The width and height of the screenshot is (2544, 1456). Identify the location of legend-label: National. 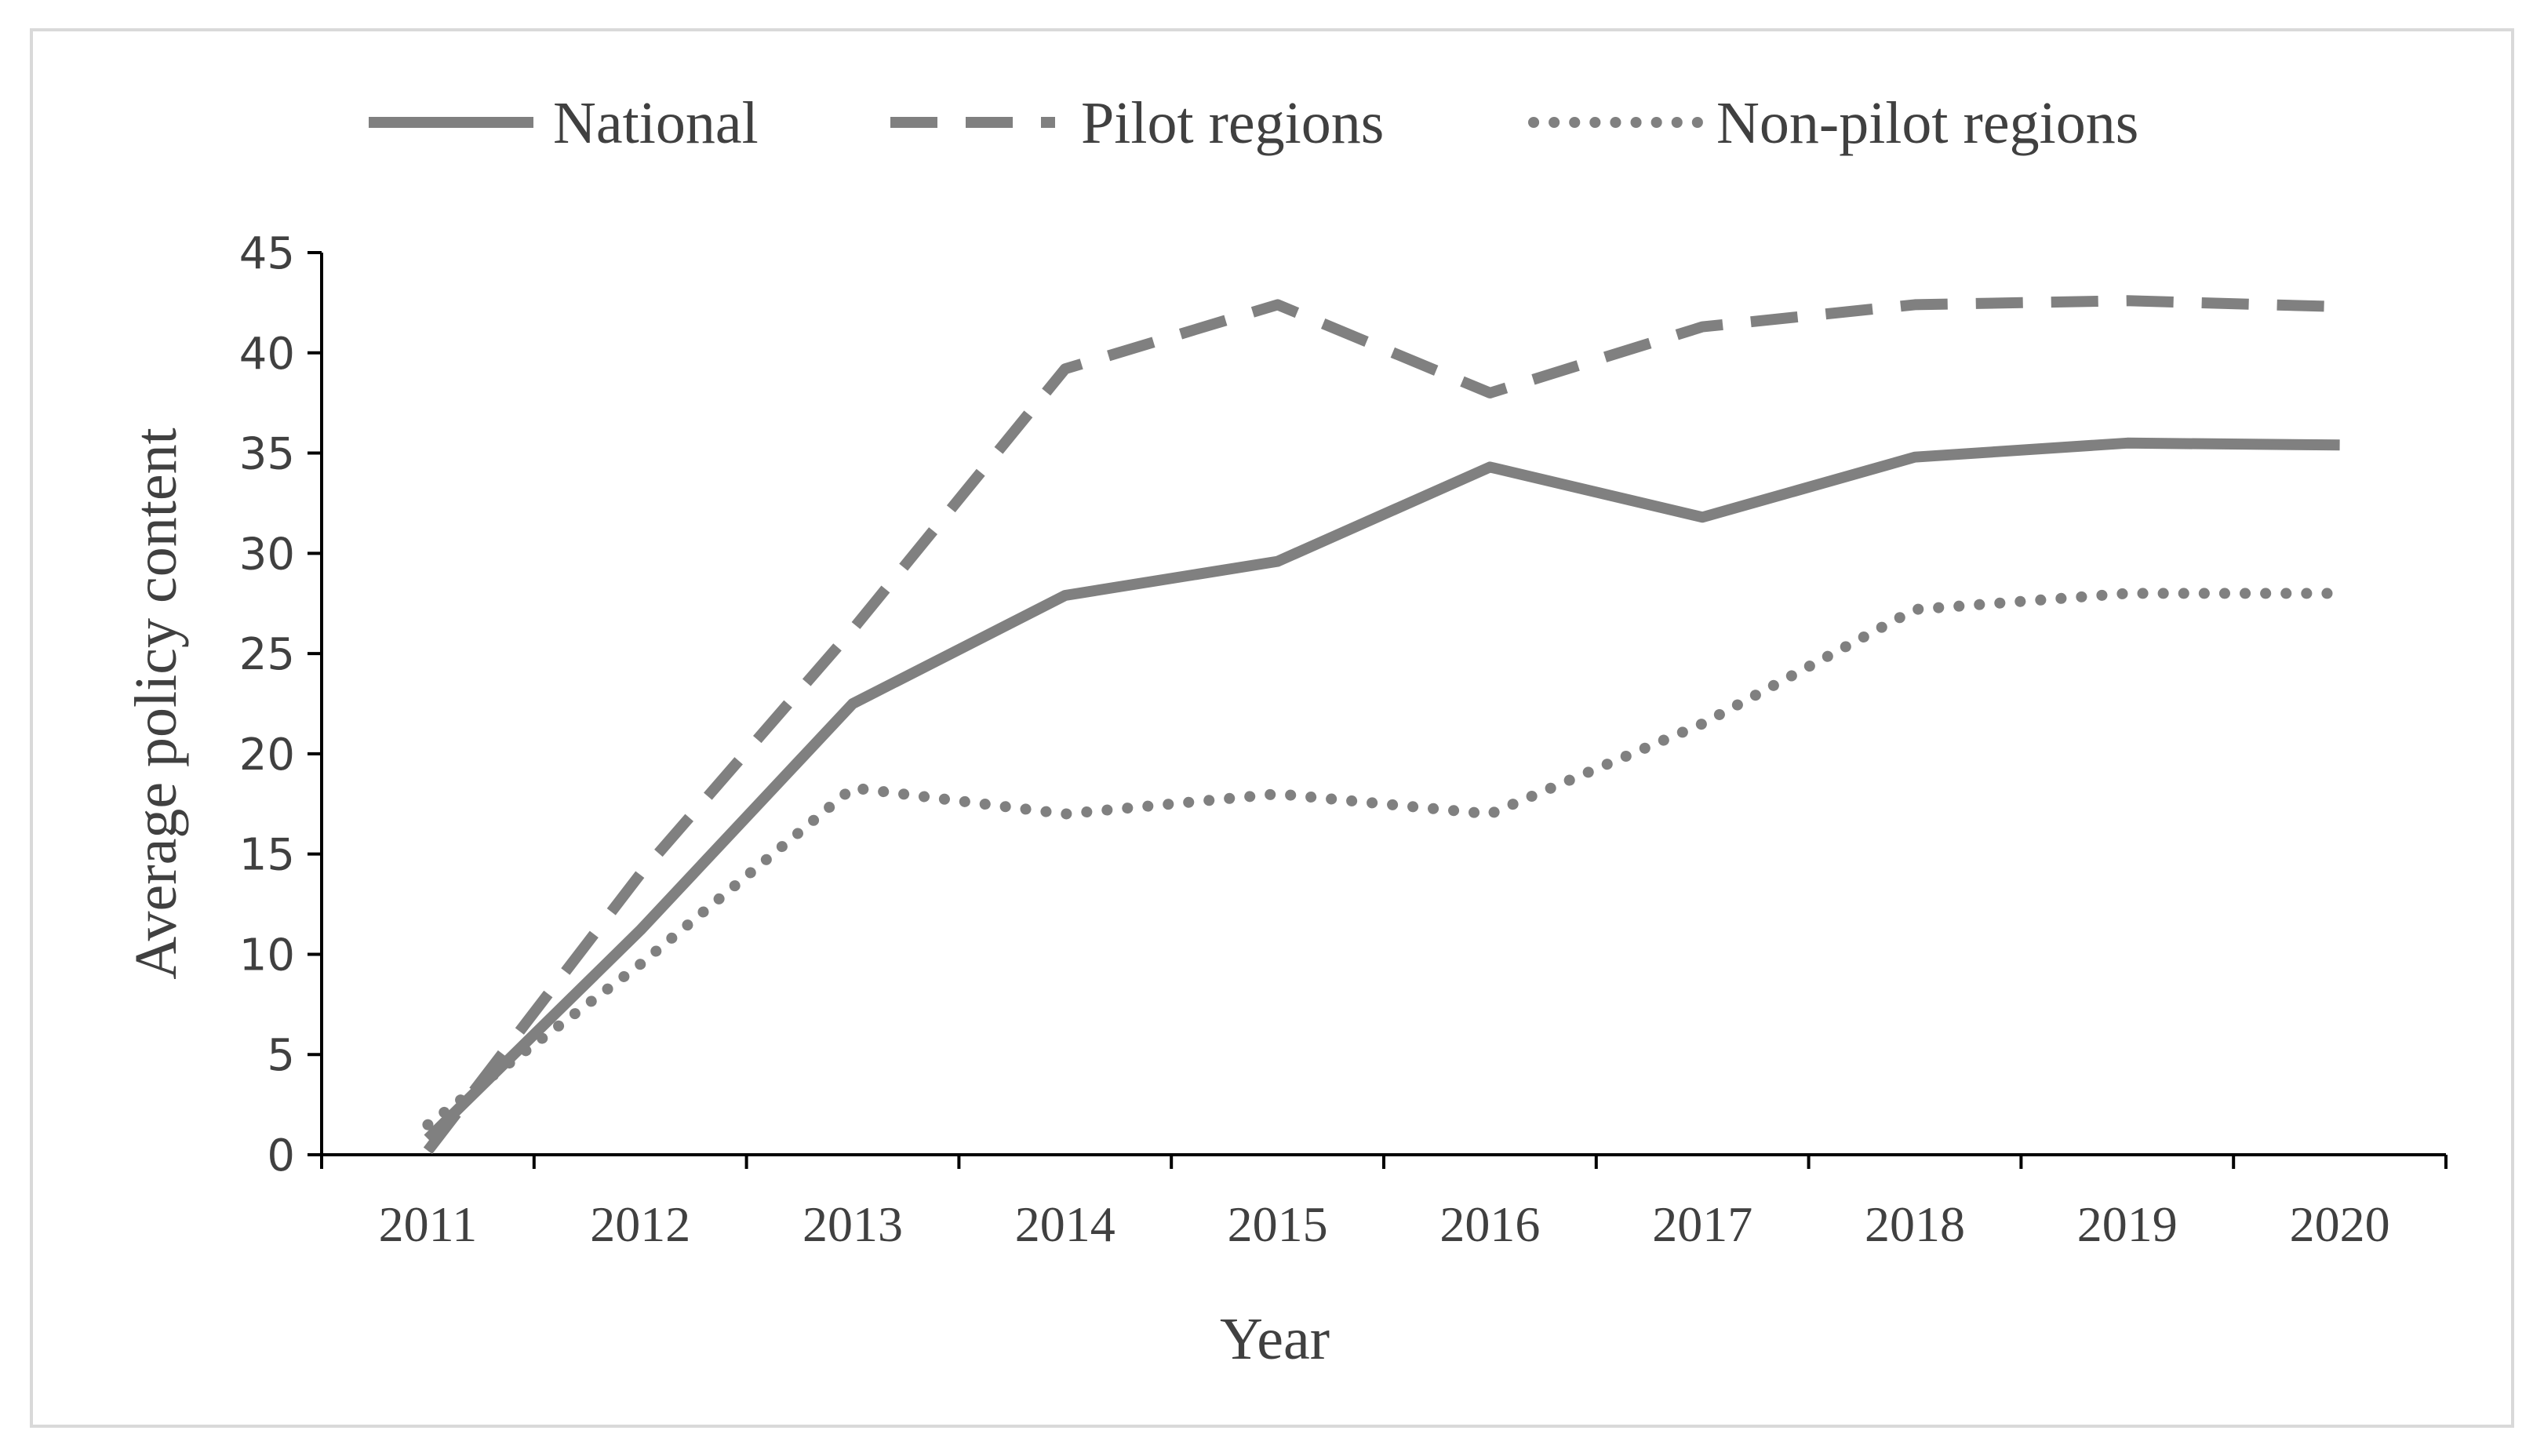
(656, 123).